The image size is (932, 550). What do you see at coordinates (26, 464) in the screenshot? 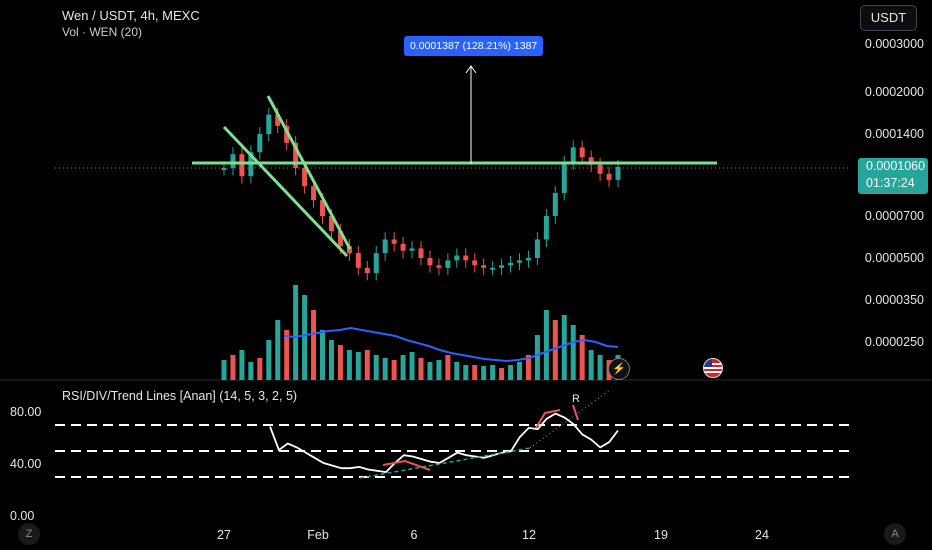
I see `rsi-tick: 40.00` at bounding box center [26, 464].